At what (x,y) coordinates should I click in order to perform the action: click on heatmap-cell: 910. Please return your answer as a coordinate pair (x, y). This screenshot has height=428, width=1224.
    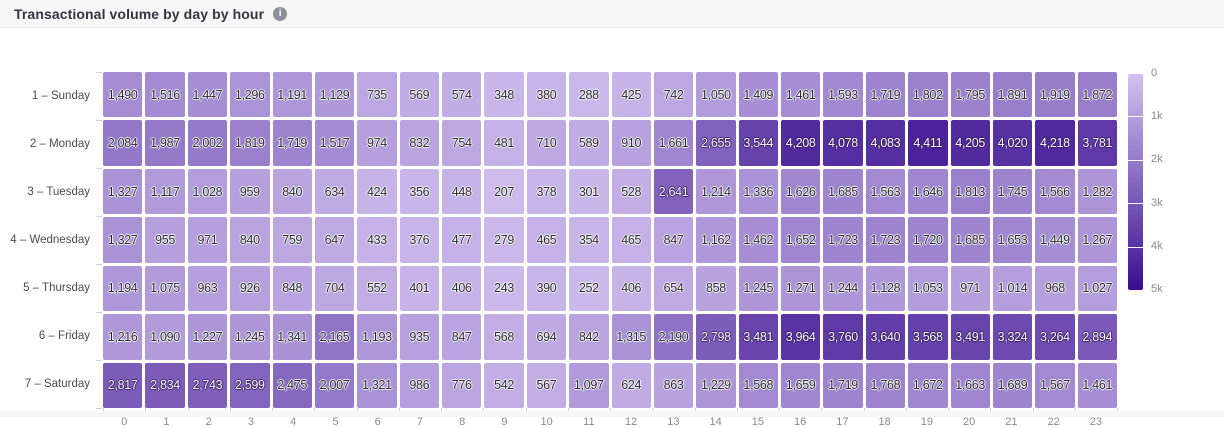
    Looking at the image, I should click on (631, 143).